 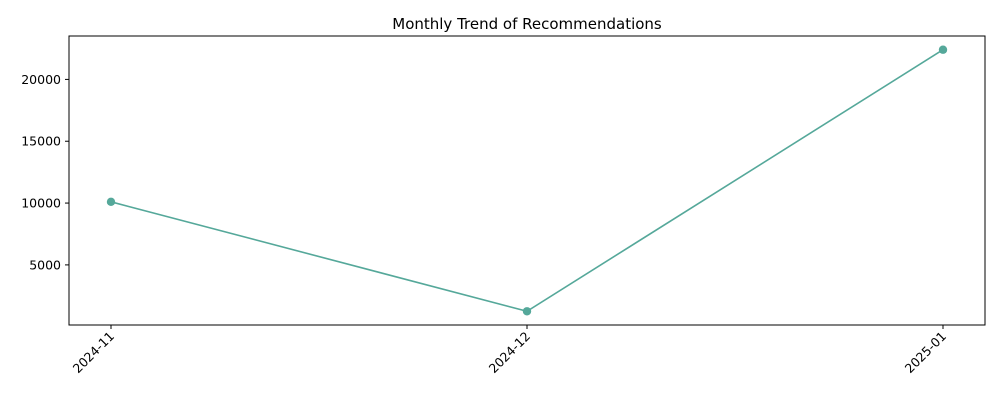 I want to click on y-axis-ticks: 5000 10000 15000 20000, so click(x=45, y=172).